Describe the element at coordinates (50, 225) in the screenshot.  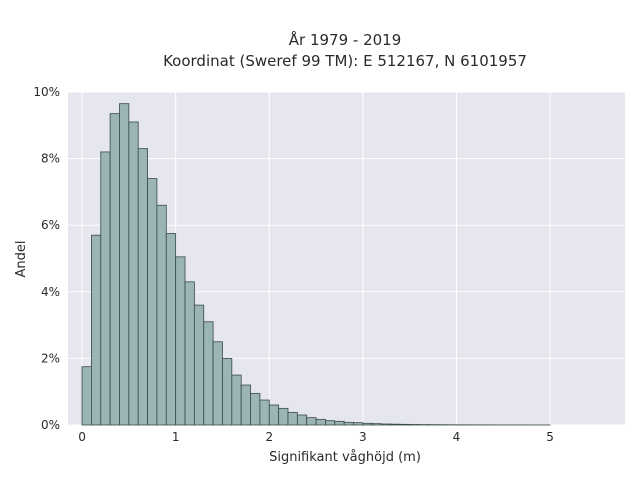
I see `y-tick-label: 6%` at that location.